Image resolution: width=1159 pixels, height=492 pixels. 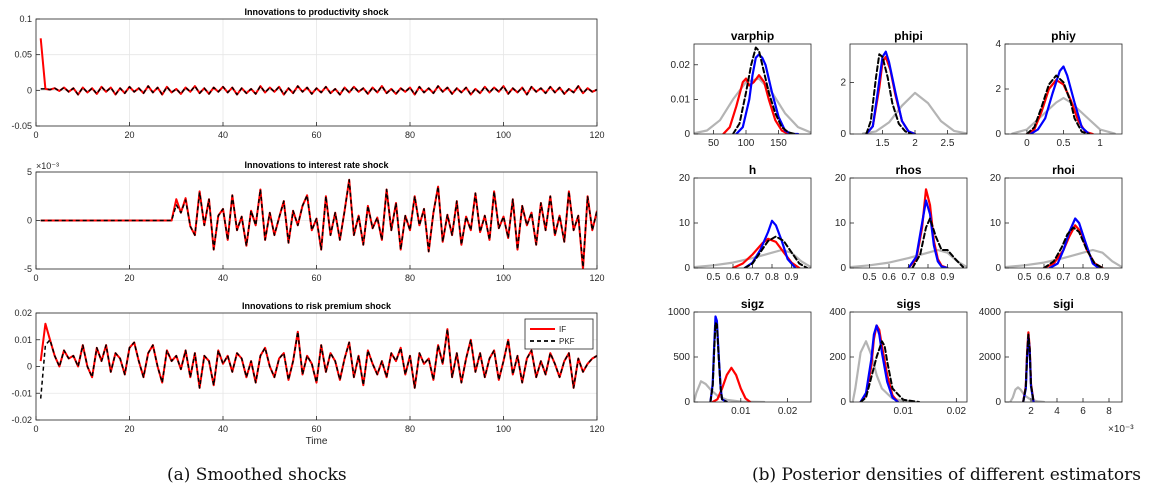 I want to click on chart-title: phipi, so click(x=908, y=36).